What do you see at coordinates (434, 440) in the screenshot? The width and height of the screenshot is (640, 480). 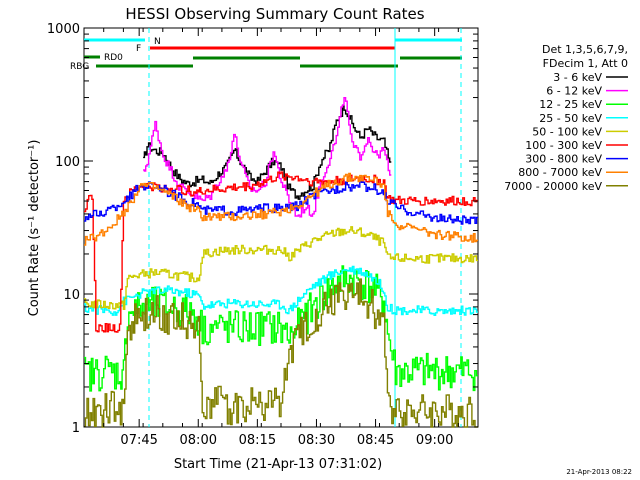 I see `x-tick-label: 09:00` at bounding box center [434, 440].